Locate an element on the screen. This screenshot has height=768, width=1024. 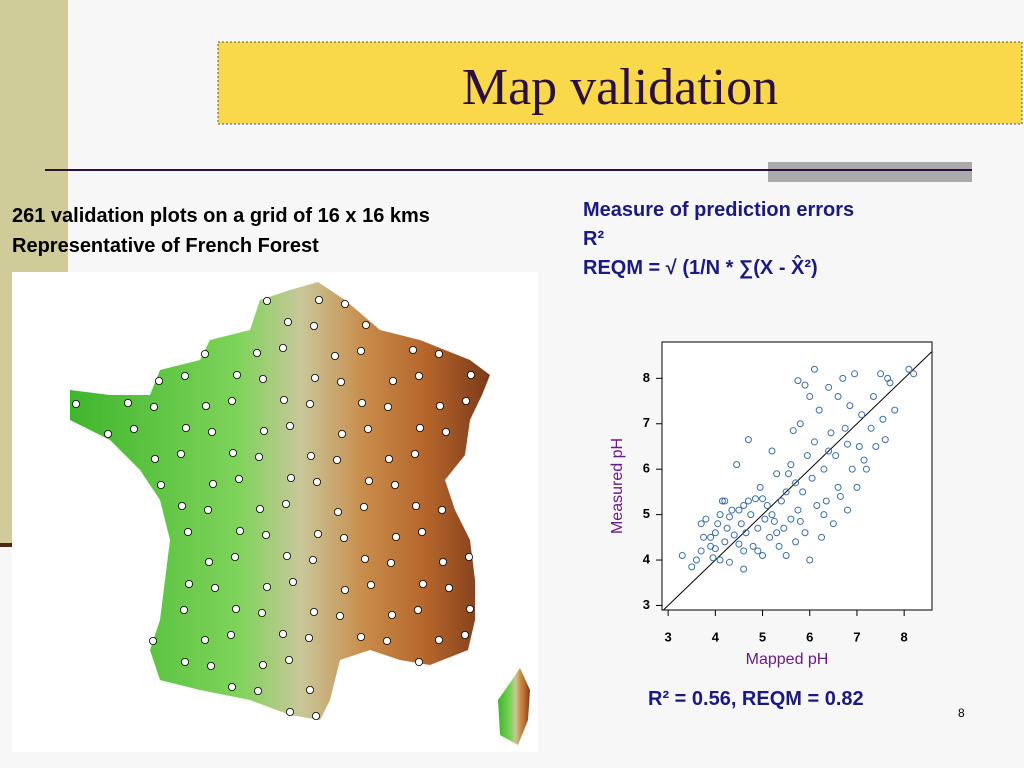
x-tick-label: 6 is located at coordinates (809, 636).